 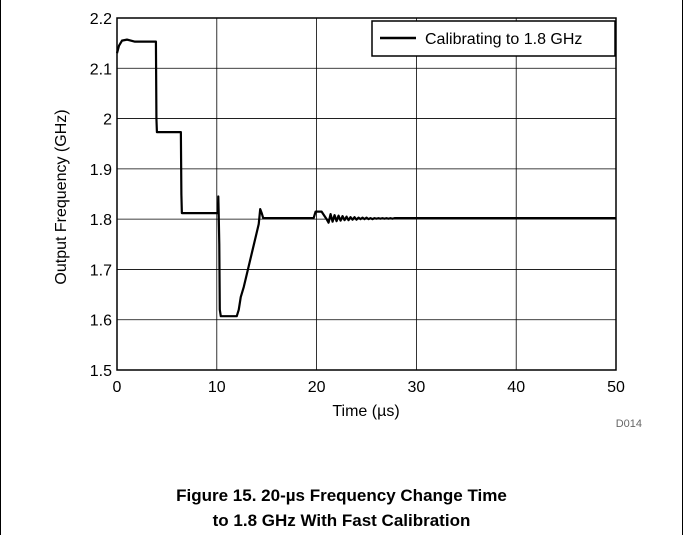 What do you see at coordinates (101, 69) in the screenshot?
I see `y-tick-label: 2.1` at bounding box center [101, 69].